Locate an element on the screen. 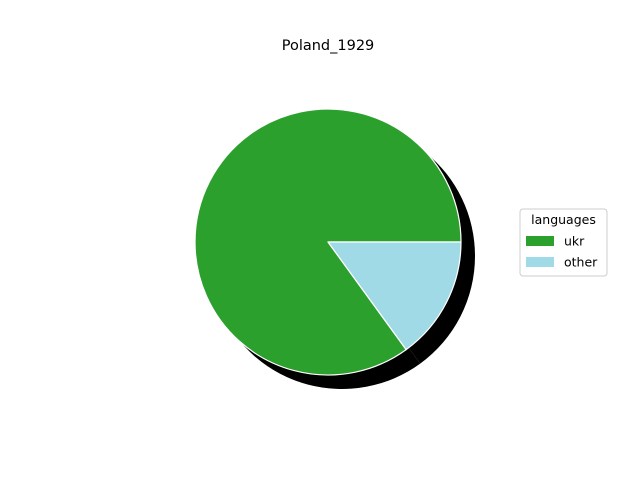 The image size is (640, 480). pie-slice-other is located at coordinates (394, 296).